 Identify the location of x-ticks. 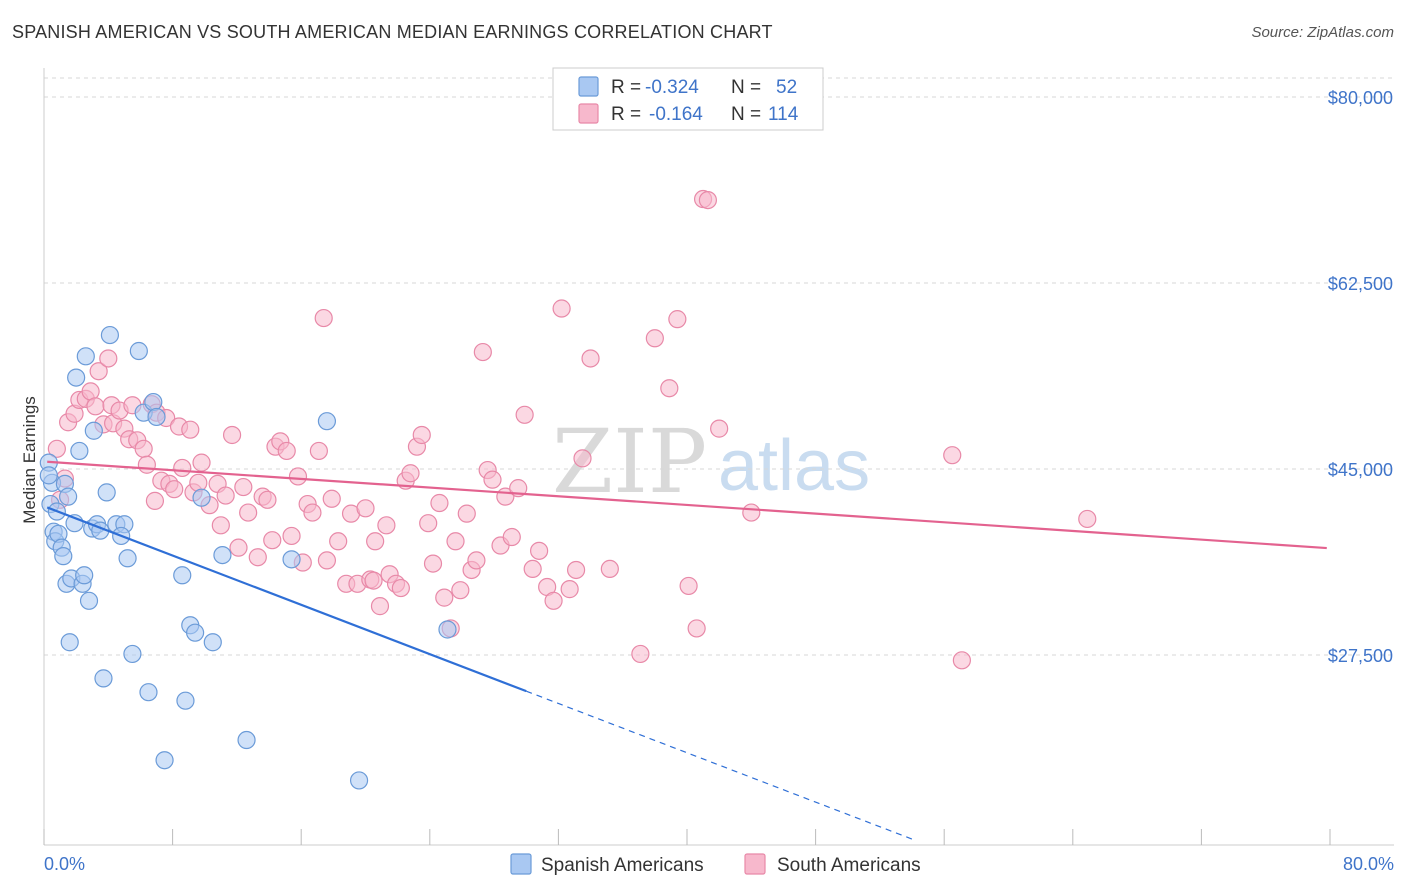
(687, 837).